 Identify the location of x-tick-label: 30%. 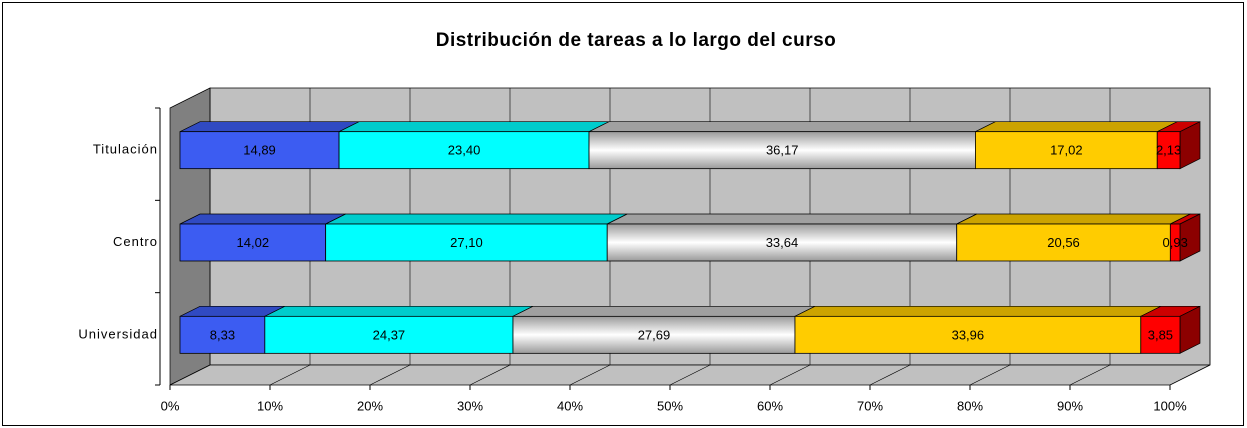
(470, 405).